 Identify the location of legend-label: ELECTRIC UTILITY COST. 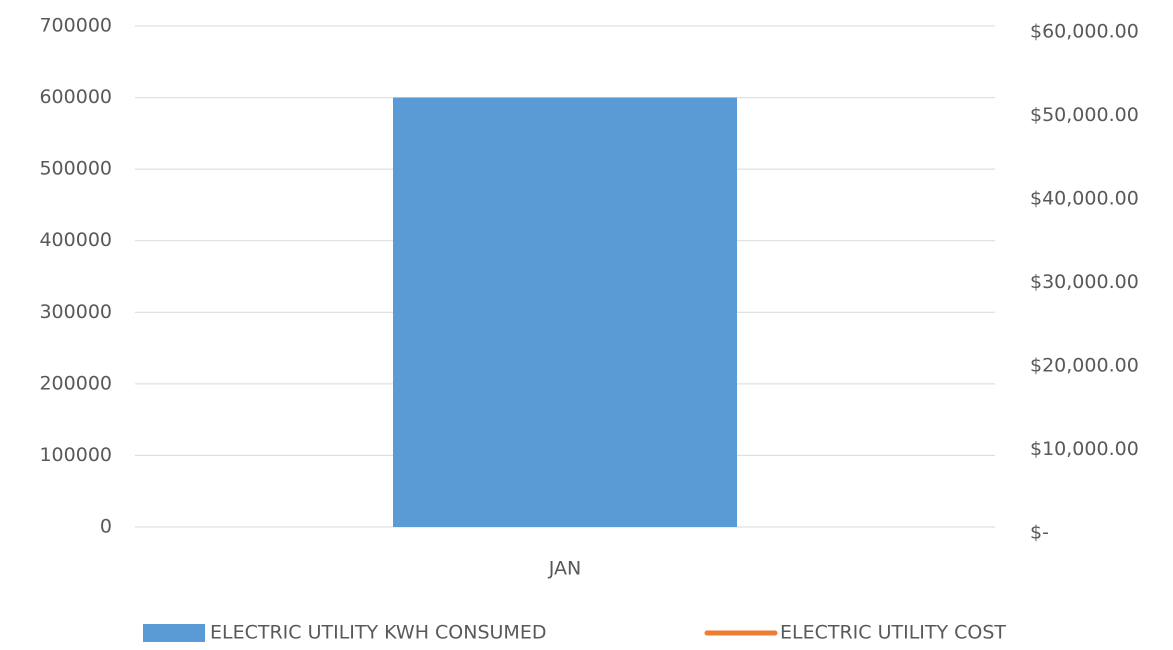
(893, 633).